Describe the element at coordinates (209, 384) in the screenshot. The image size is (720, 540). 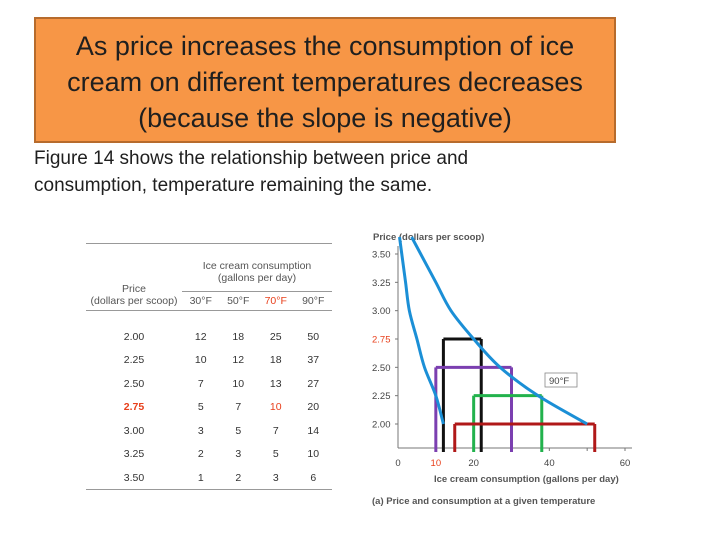
I see `table-row: 2.50 7 10 13 27` at that location.